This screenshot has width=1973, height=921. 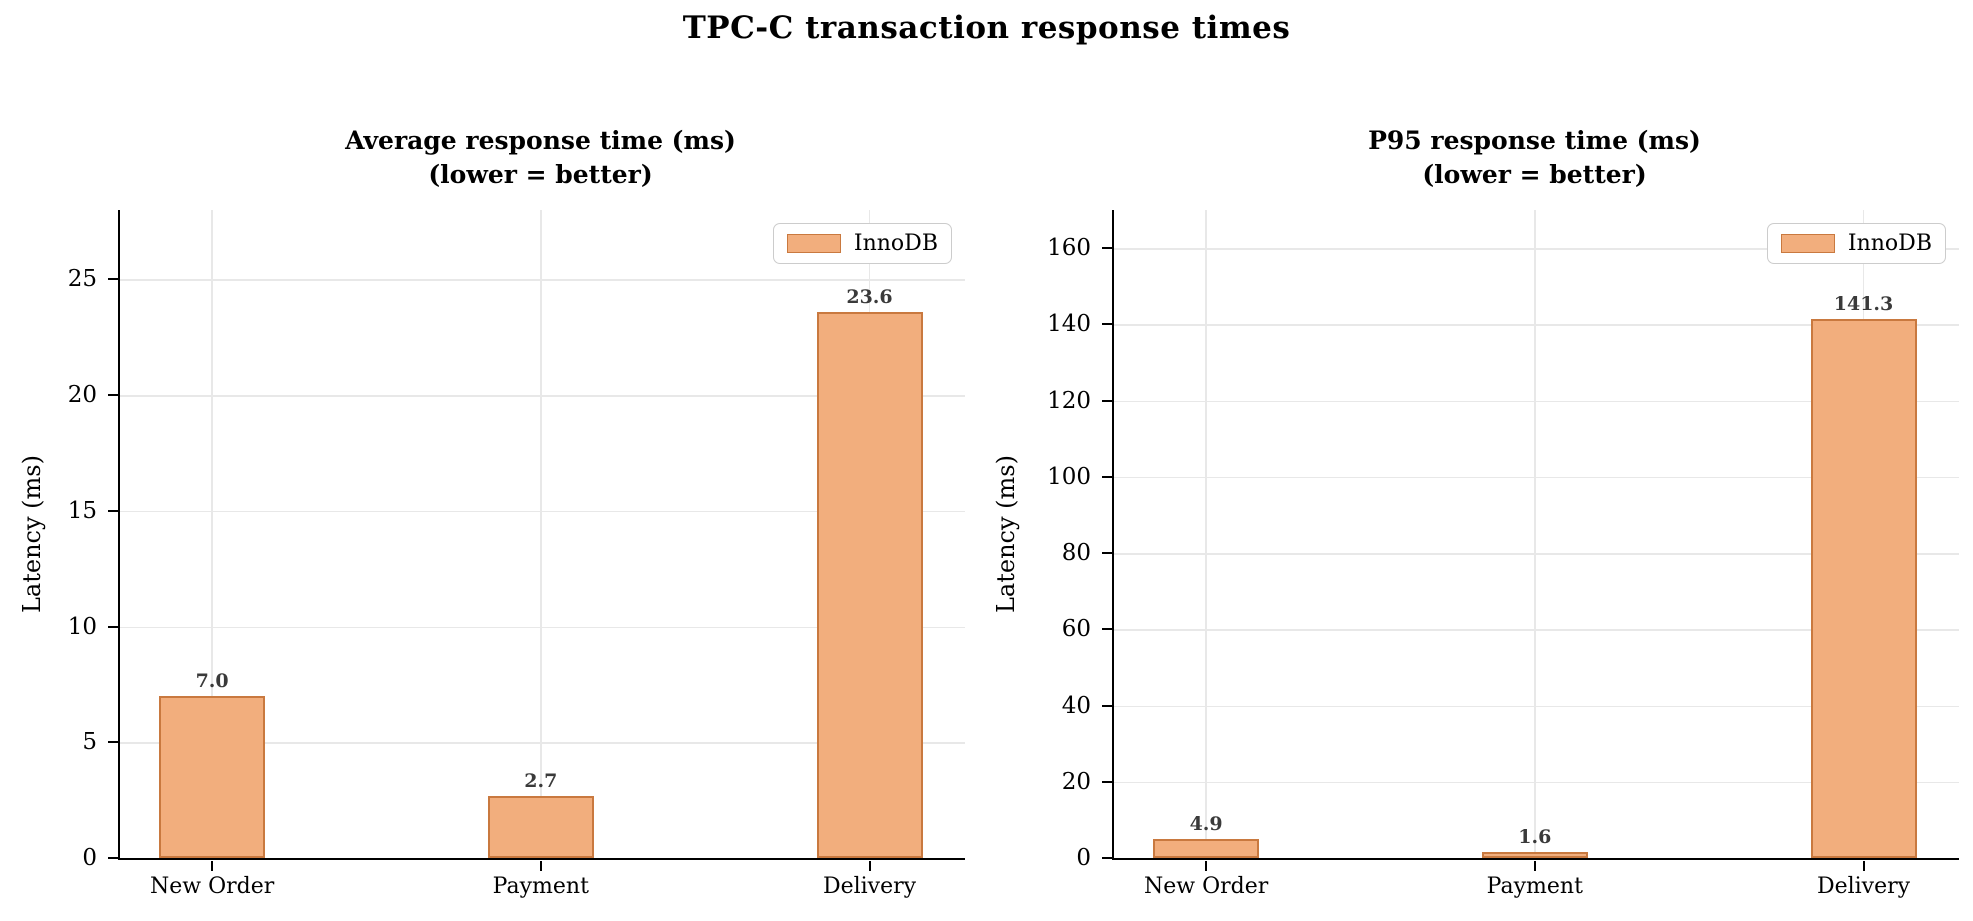 I want to click on subplot-title-average: Average response time (ms), so click(x=540, y=140).